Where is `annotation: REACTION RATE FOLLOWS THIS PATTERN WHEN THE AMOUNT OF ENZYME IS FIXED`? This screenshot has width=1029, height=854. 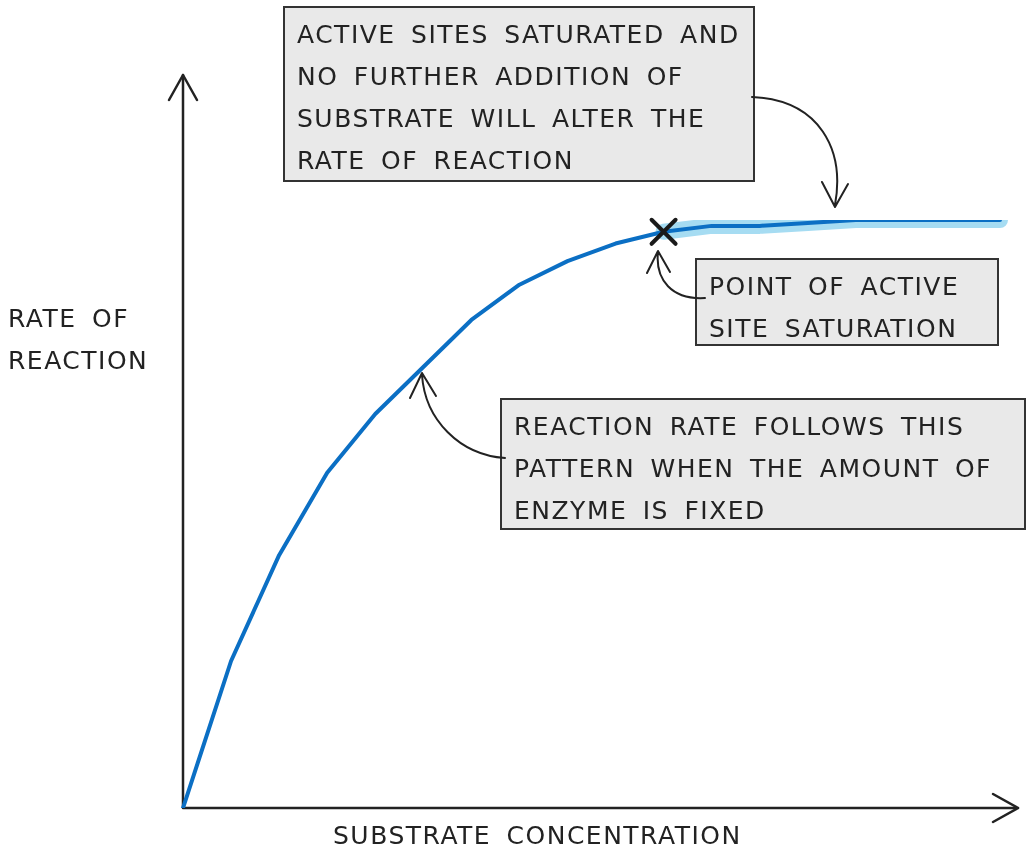 annotation: REACTION RATE FOLLOWS THIS PATTERN WHEN THE AMOUNT OF ENZYME IS FIXED is located at coordinates (763, 464).